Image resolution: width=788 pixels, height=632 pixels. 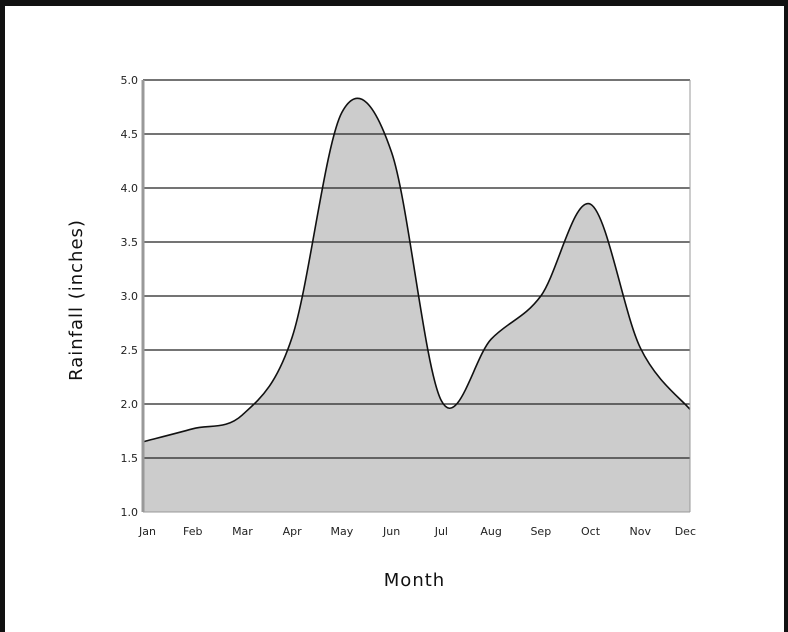 I want to click on x-tick-label-feb: Feb, so click(x=192, y=531).